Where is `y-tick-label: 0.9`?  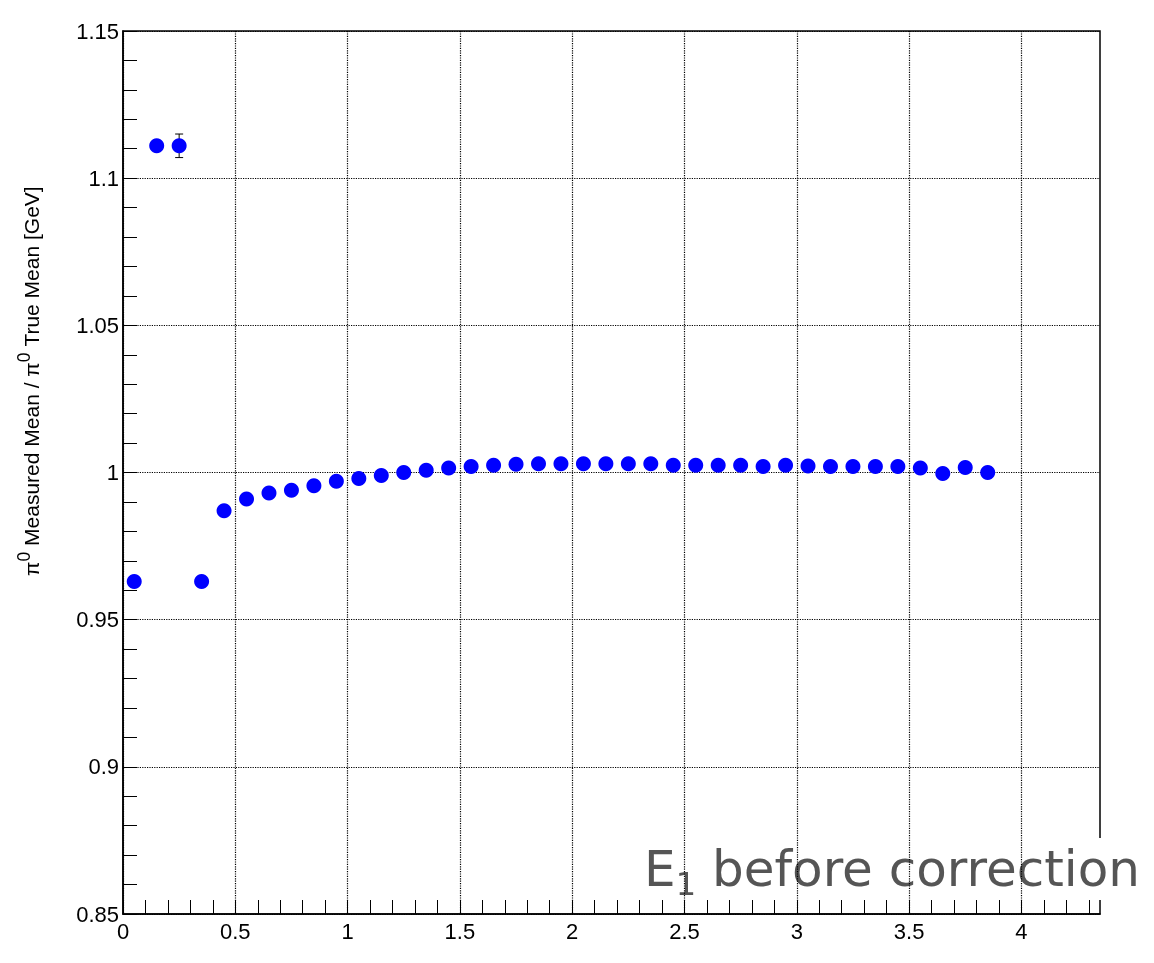
y-tick-label: 0.9 is located at coordinates (103, 767).